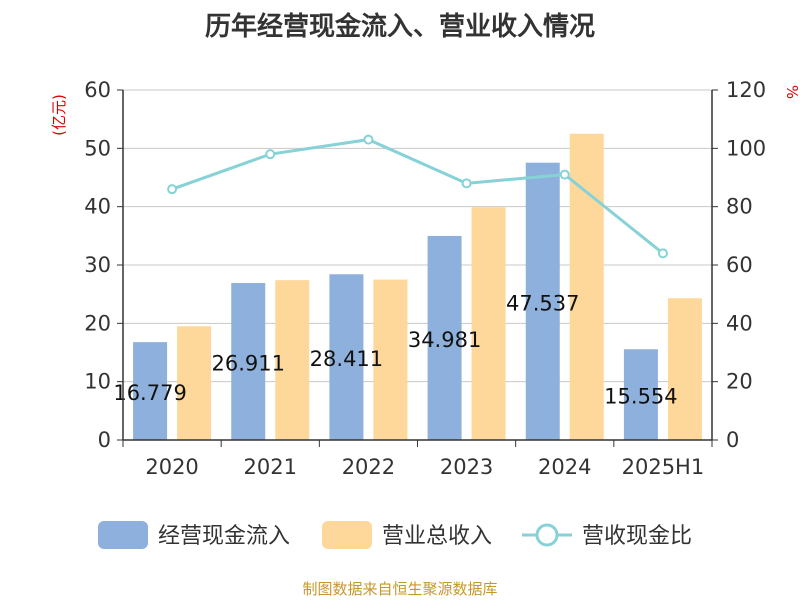 The width and height of the screenshot is (800, 600). I want to click on right-tick-label: 100, so click(746, 148).